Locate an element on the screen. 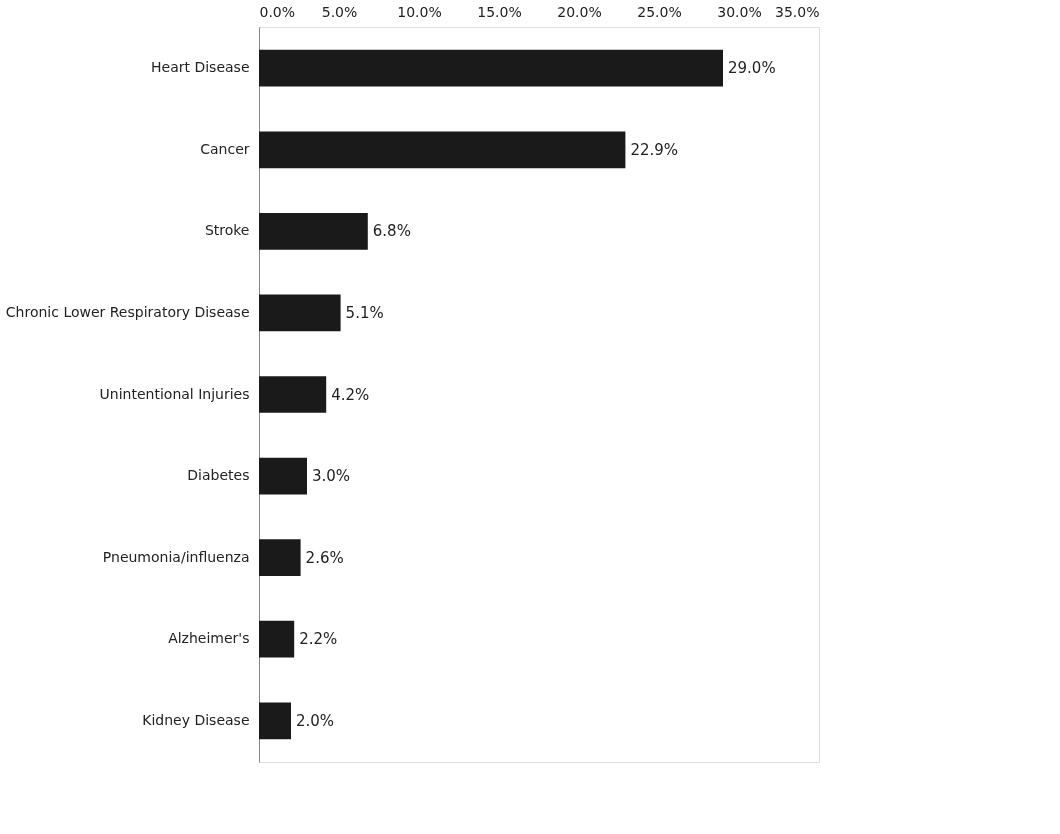  x-tick-label: 35.0% is located at coordinates (797, 11).